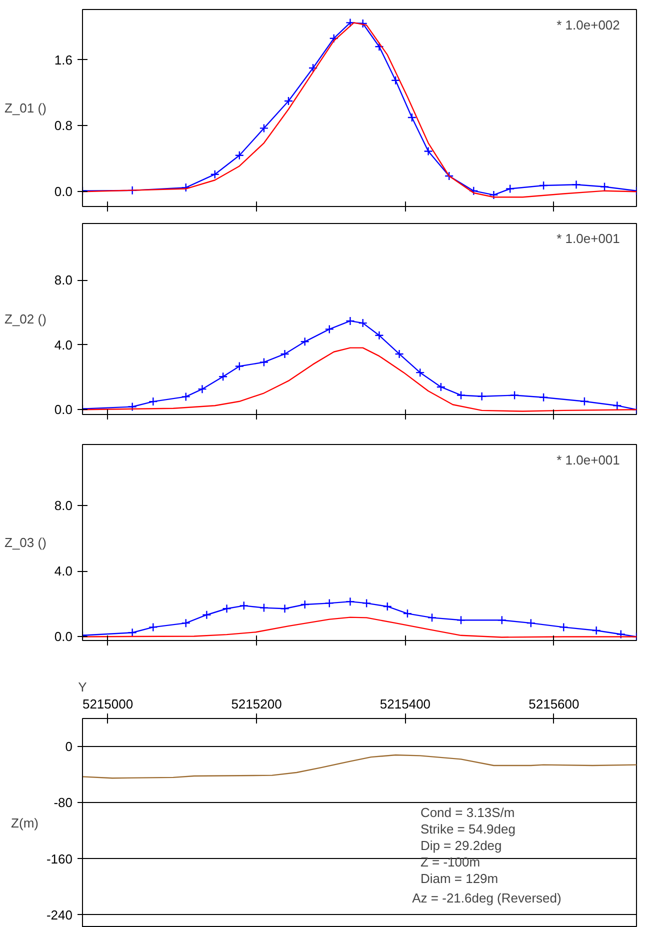 Image resolution: width=651 pixels, height=927 pixels. What do you see at coordinates (63, 802) in the screenshot?
I see `y-tick-label: -80` at bounding box center [63, 802].